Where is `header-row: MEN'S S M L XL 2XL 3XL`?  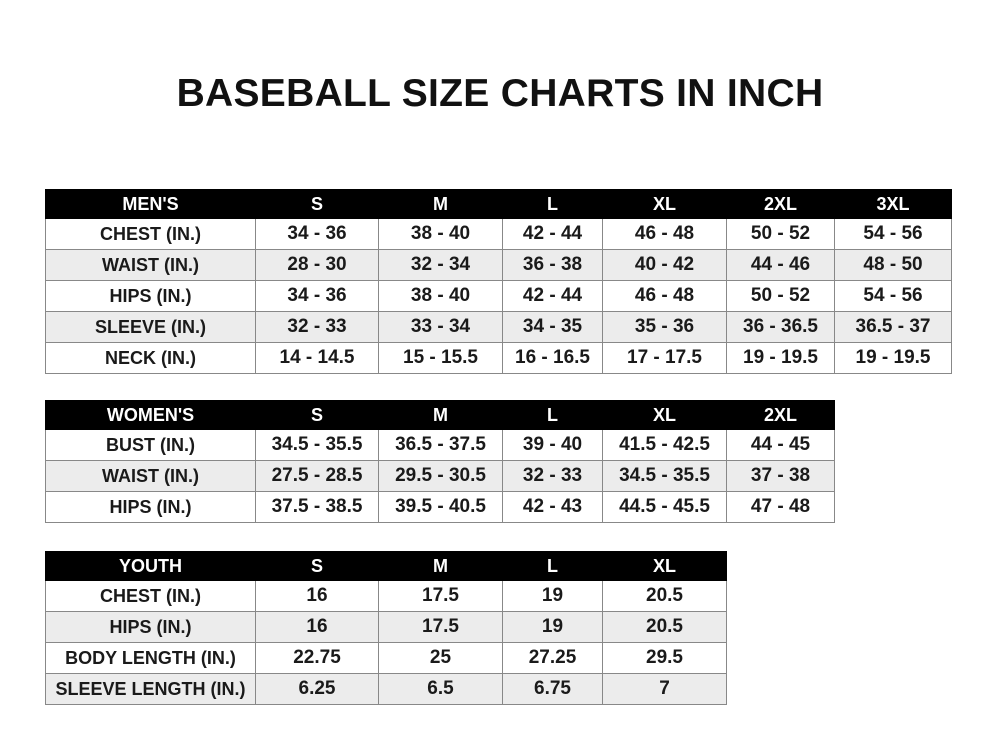 header-row: MEN'S S M L XL 2XL 3XL is located at coordinates (498, 204).